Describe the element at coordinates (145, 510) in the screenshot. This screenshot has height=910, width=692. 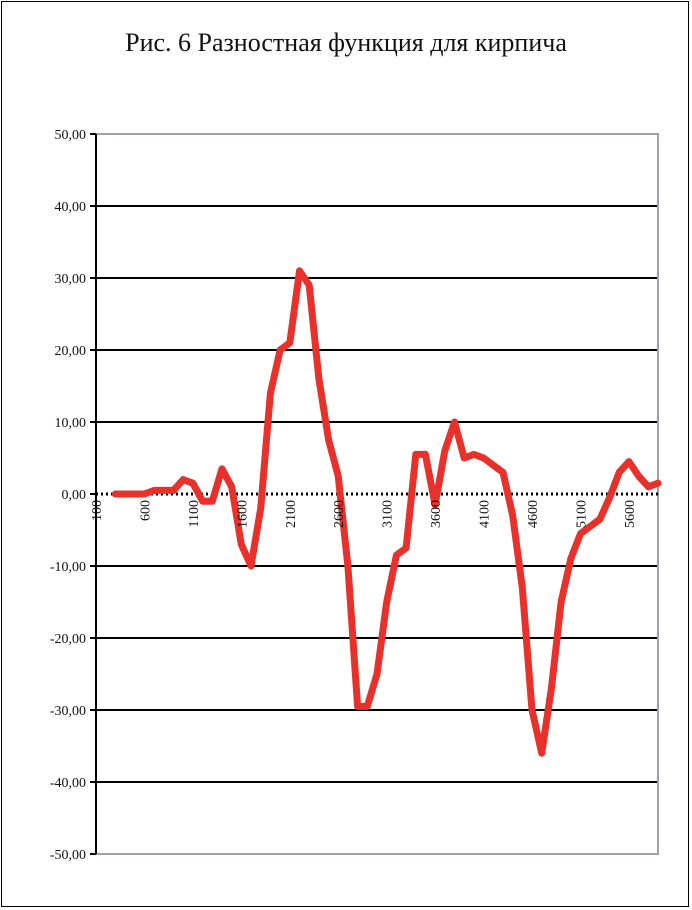
I see `x-tick-label: 600` at that location.